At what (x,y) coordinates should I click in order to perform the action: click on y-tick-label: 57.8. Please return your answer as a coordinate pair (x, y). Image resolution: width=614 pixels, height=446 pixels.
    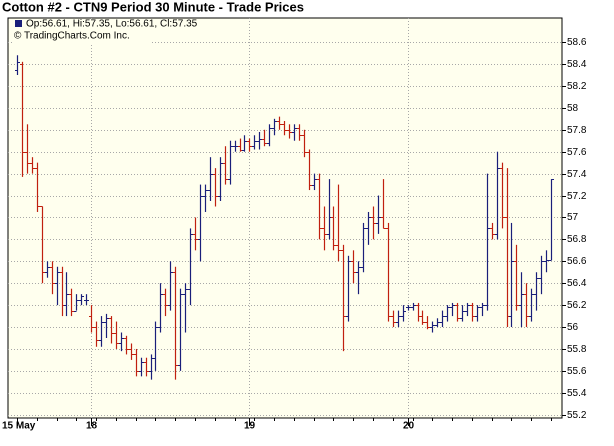
    Looking at the image, I should click on (577, 130).